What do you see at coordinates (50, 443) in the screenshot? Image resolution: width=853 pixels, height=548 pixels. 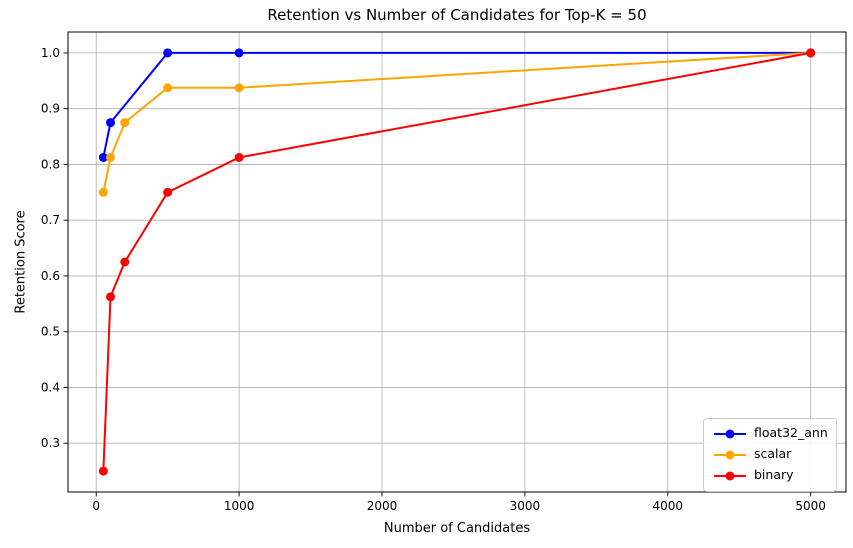 I see `y-tick-label: 0.3` at bounding box center [50, 443].